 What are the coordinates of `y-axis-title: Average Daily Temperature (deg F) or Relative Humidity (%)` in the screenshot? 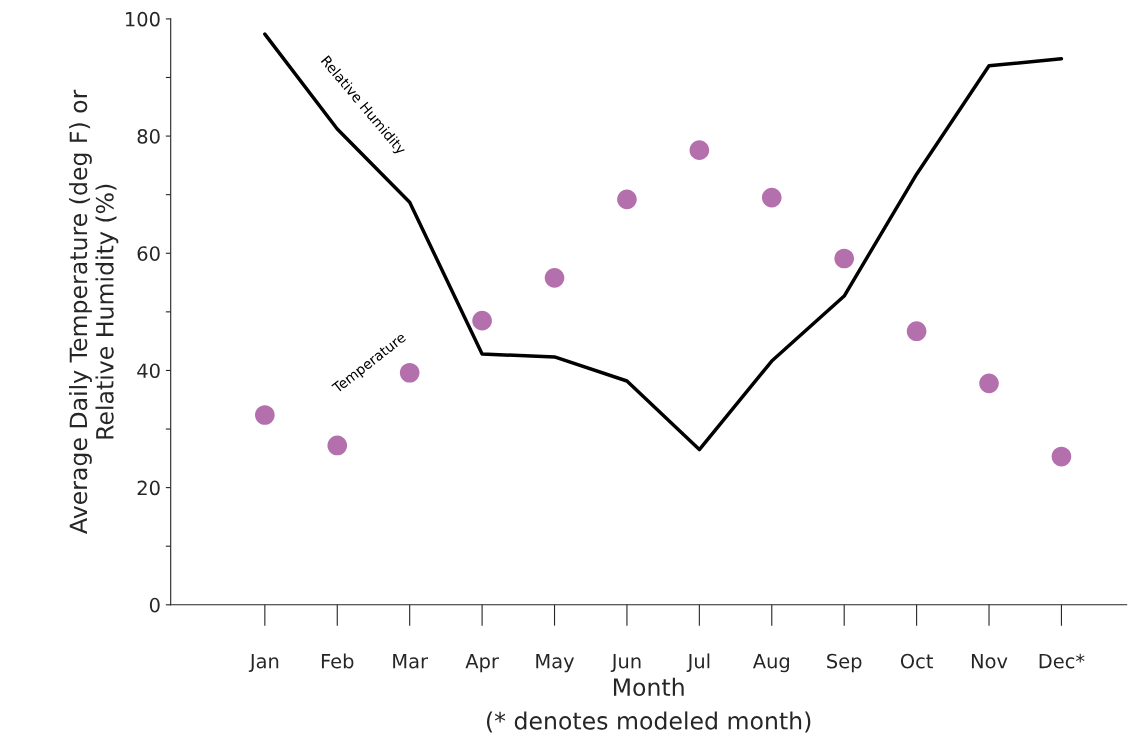 It's located at (94, 311).